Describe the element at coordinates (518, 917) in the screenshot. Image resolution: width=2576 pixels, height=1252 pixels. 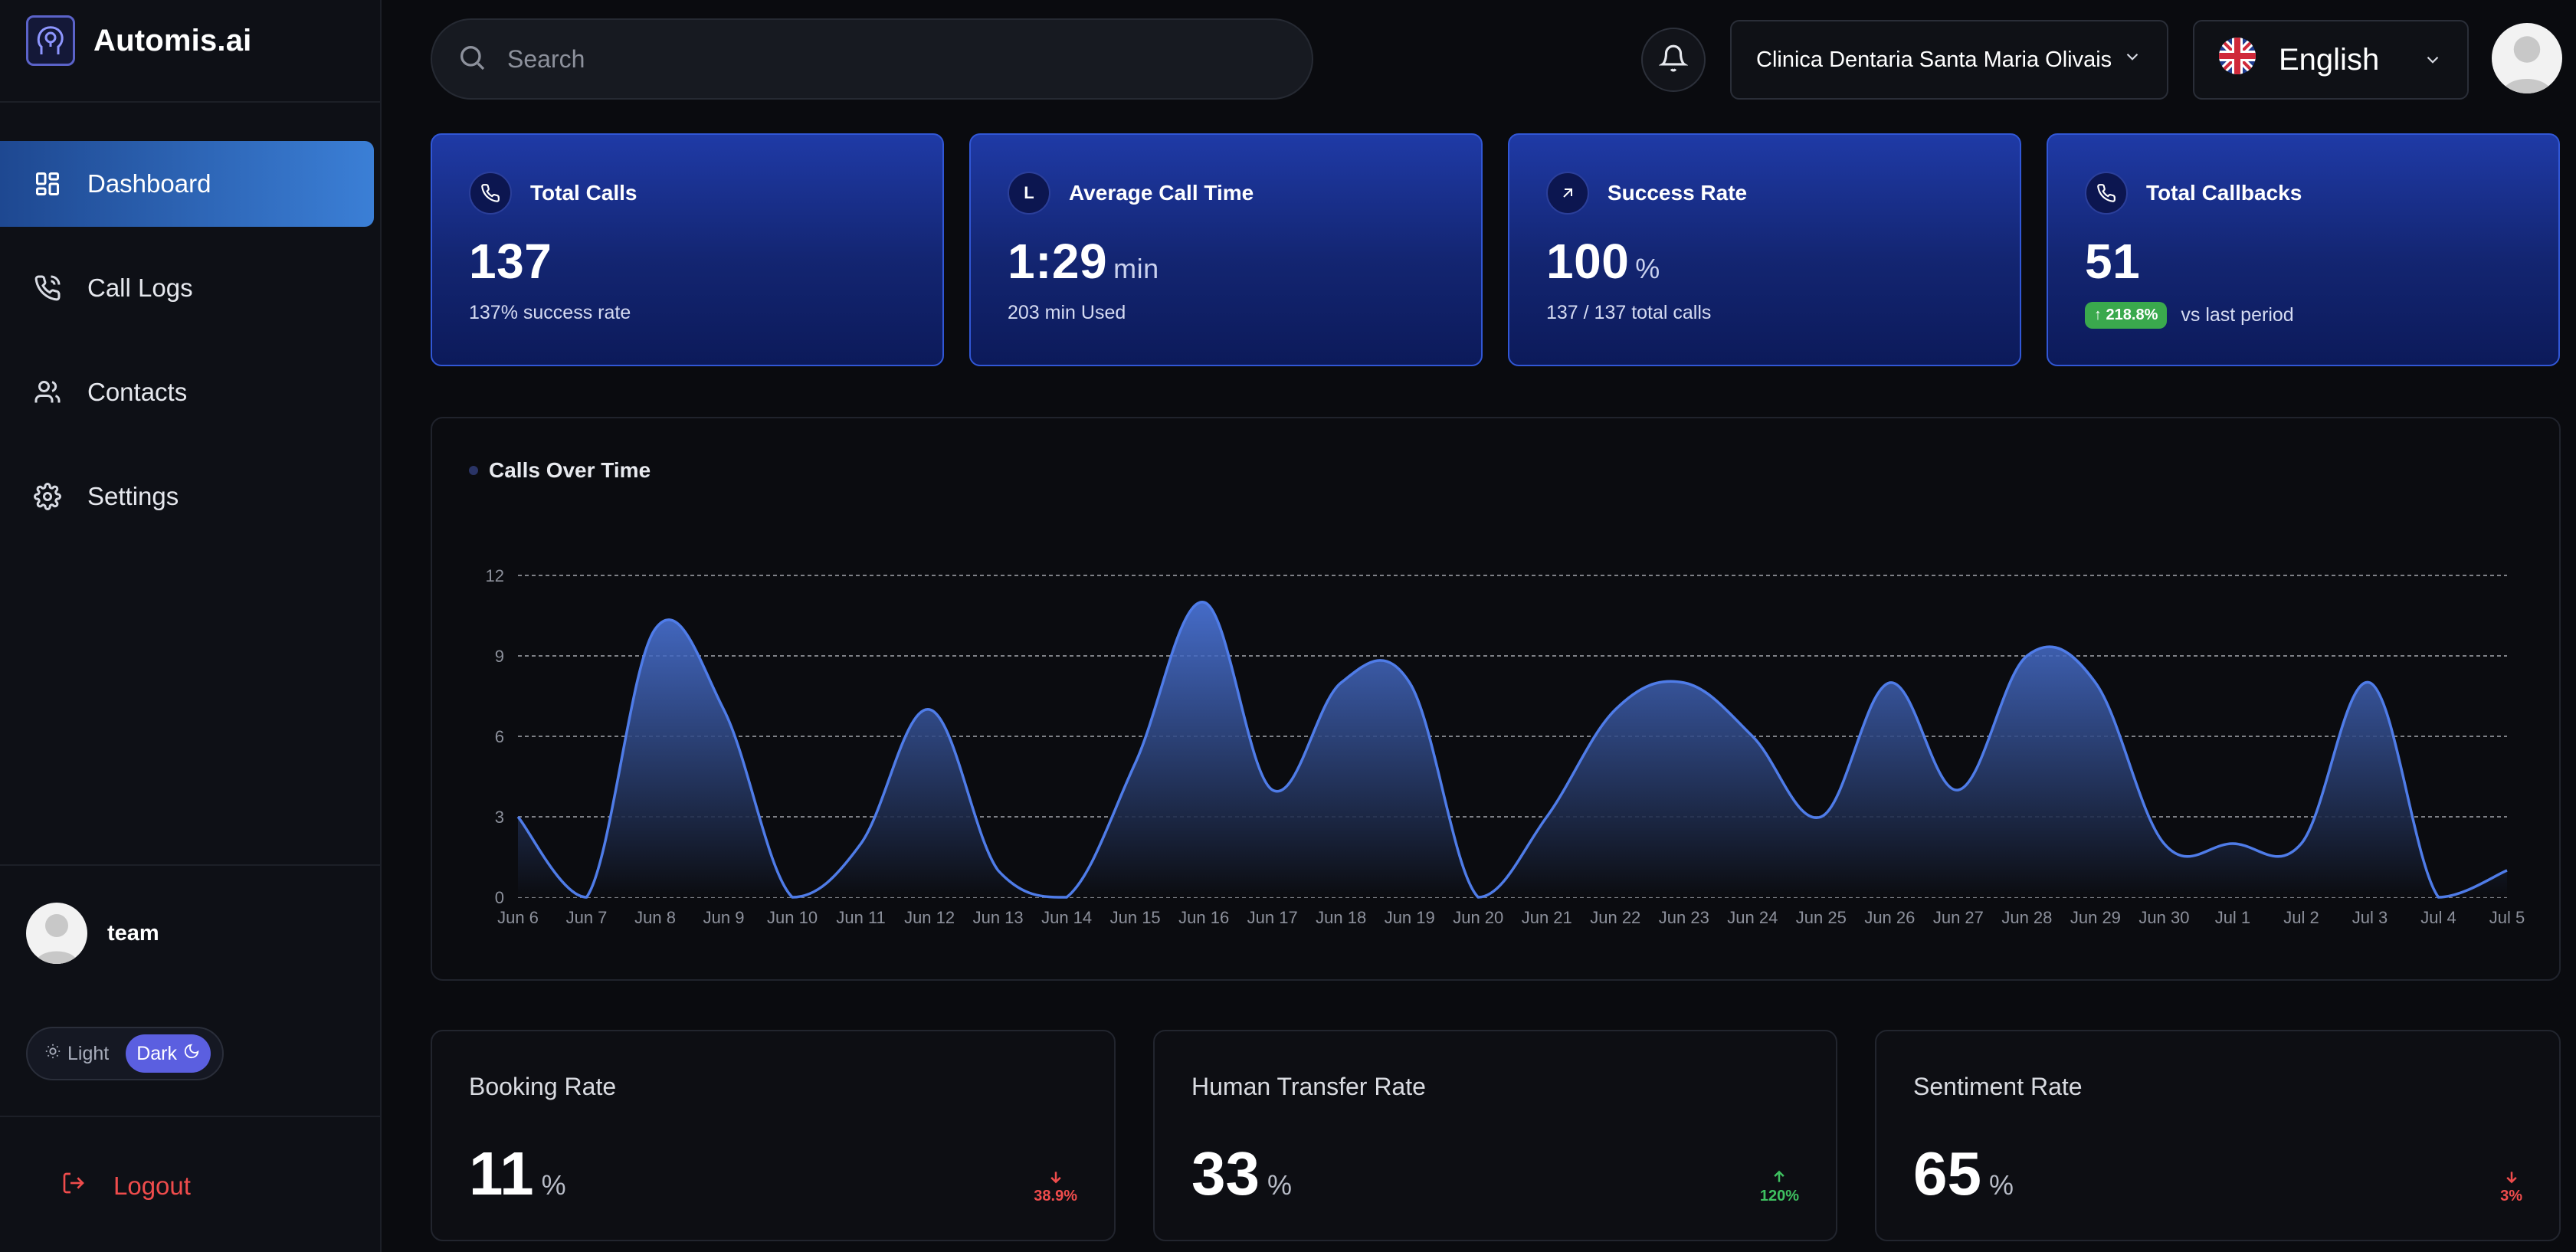
I see `x-tick-label: Jun 6` at that location.